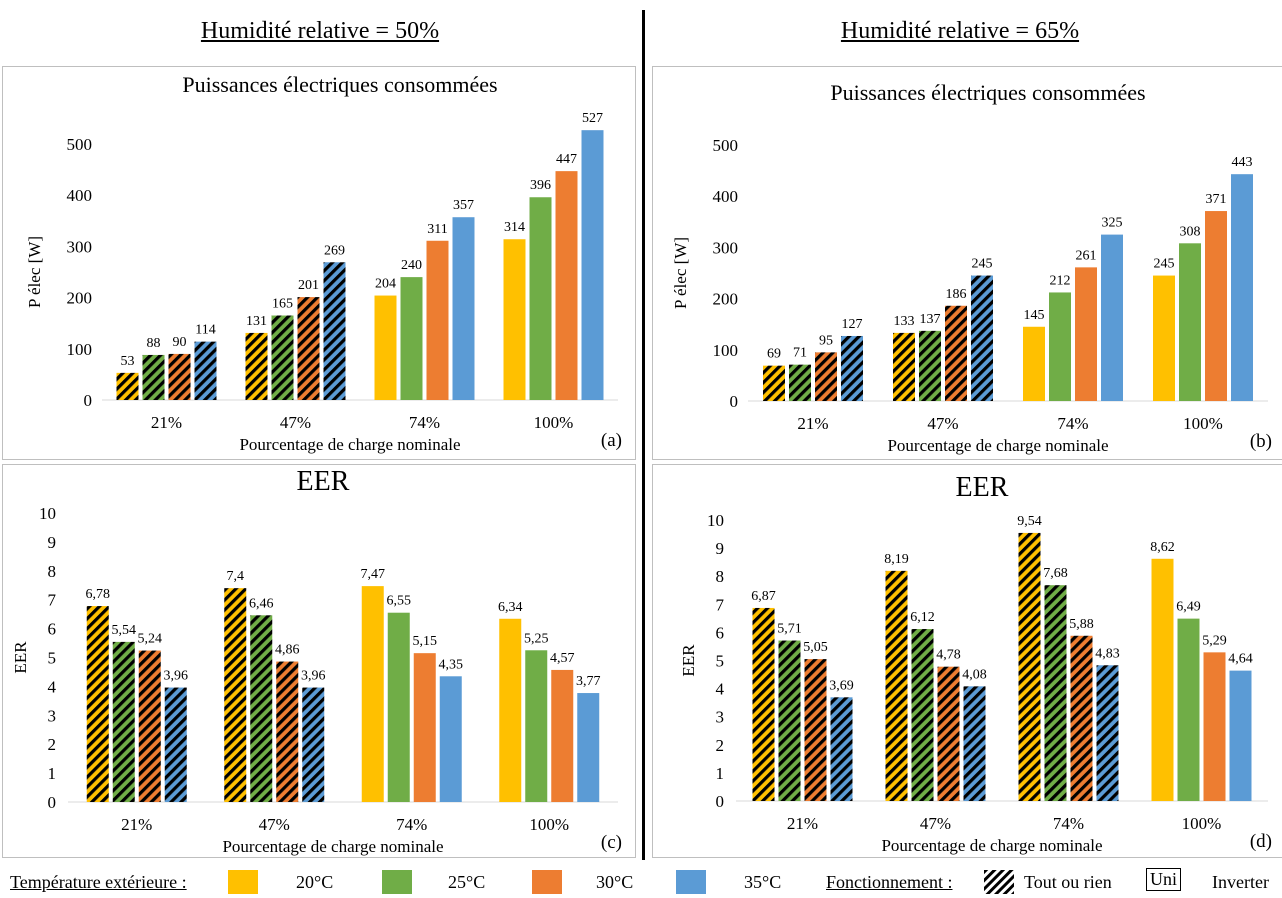 This screenshot has height=898, width=1282. I want to click on data-label: 131, so click(256, 321).